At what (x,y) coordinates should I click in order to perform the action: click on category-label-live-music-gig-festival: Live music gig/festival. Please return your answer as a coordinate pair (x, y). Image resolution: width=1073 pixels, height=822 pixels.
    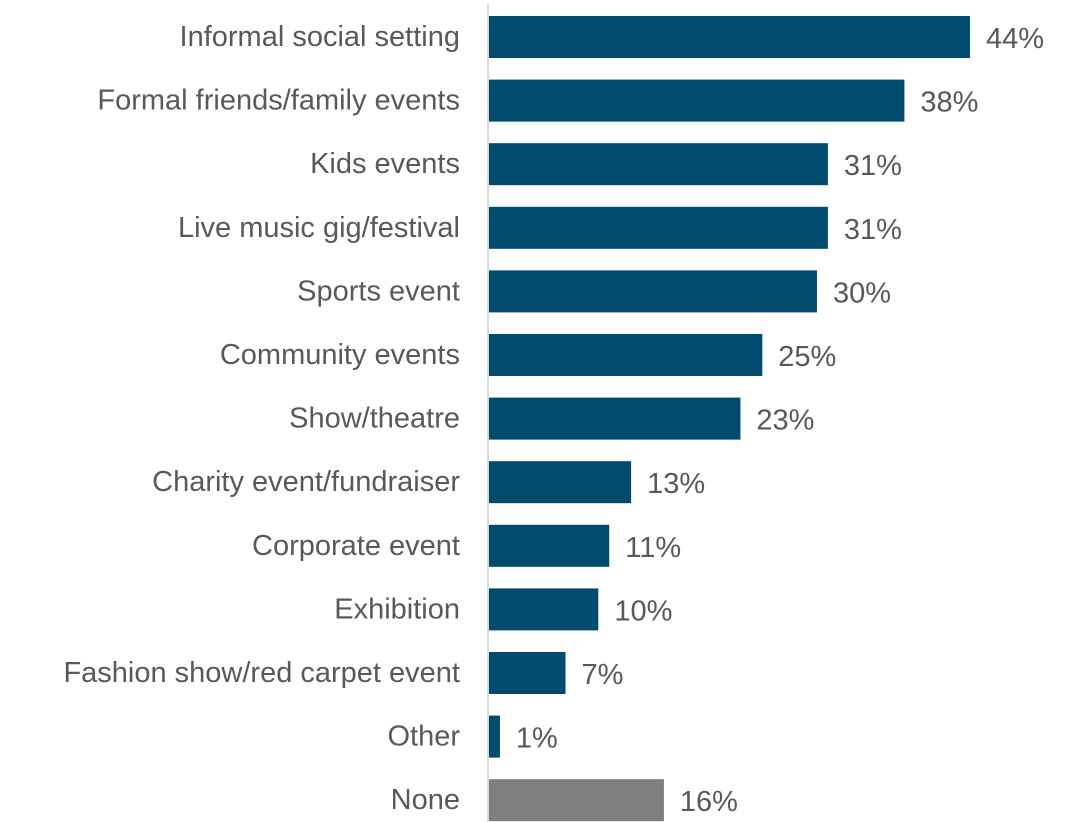
    Looking at the image, I should click on (319, 228).